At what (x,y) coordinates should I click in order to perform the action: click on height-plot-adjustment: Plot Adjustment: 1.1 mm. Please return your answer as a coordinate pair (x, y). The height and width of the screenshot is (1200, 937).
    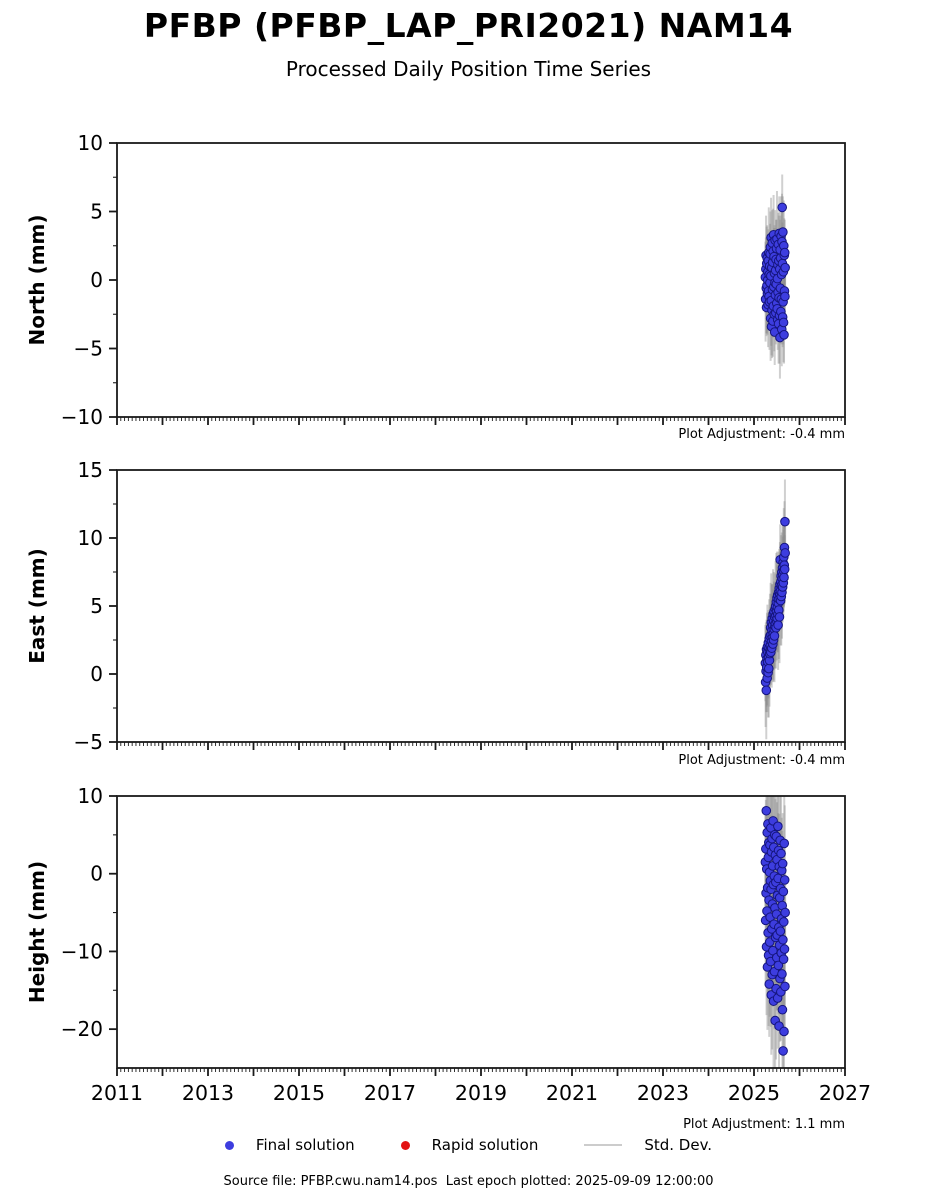
    Looking at the image, I should click on (764, 1124).